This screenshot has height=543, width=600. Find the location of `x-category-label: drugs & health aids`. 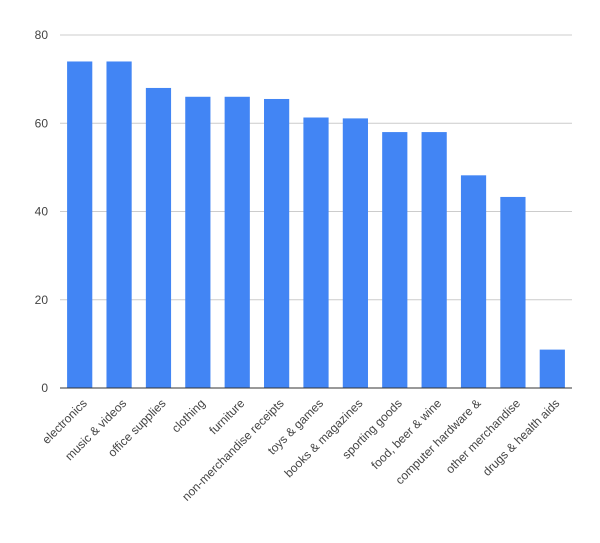

x-category-label: drugs & health aids is located at coordinates (521, 437).